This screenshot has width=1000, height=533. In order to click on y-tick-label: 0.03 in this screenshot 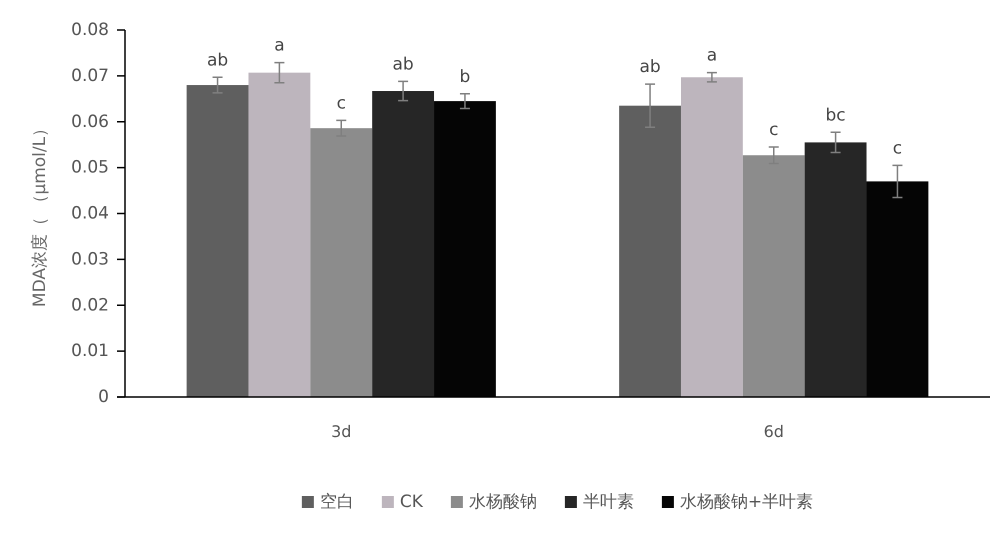, I will do `click(90, 259)`.